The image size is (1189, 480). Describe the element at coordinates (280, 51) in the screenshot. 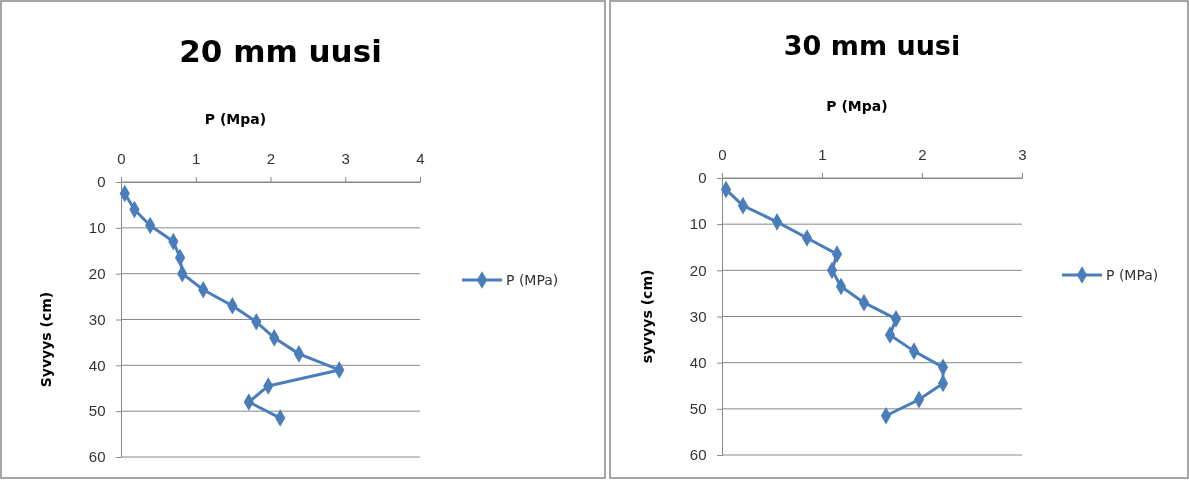

I see `chart-title: 20 mm uusi` at that location.